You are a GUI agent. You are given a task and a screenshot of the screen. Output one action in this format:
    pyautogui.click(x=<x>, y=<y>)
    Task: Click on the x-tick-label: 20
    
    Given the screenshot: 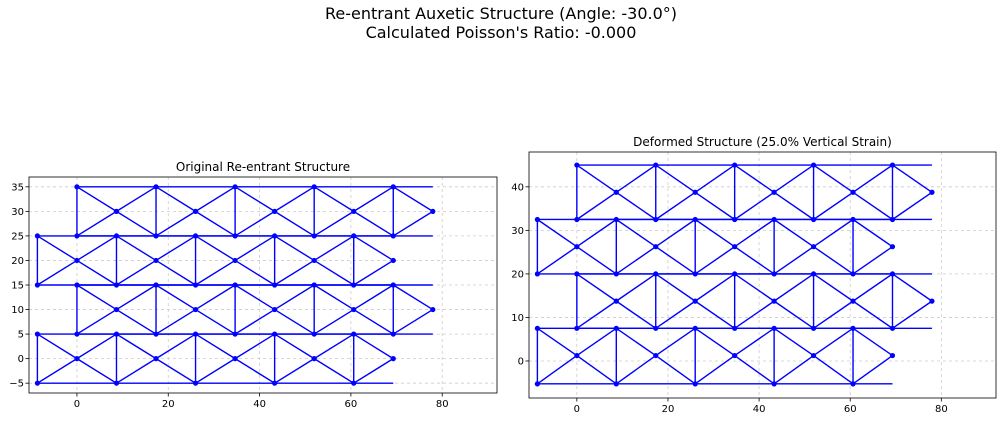 What is the action you would take?
    pyautogui.click(x=668, y=409)
    